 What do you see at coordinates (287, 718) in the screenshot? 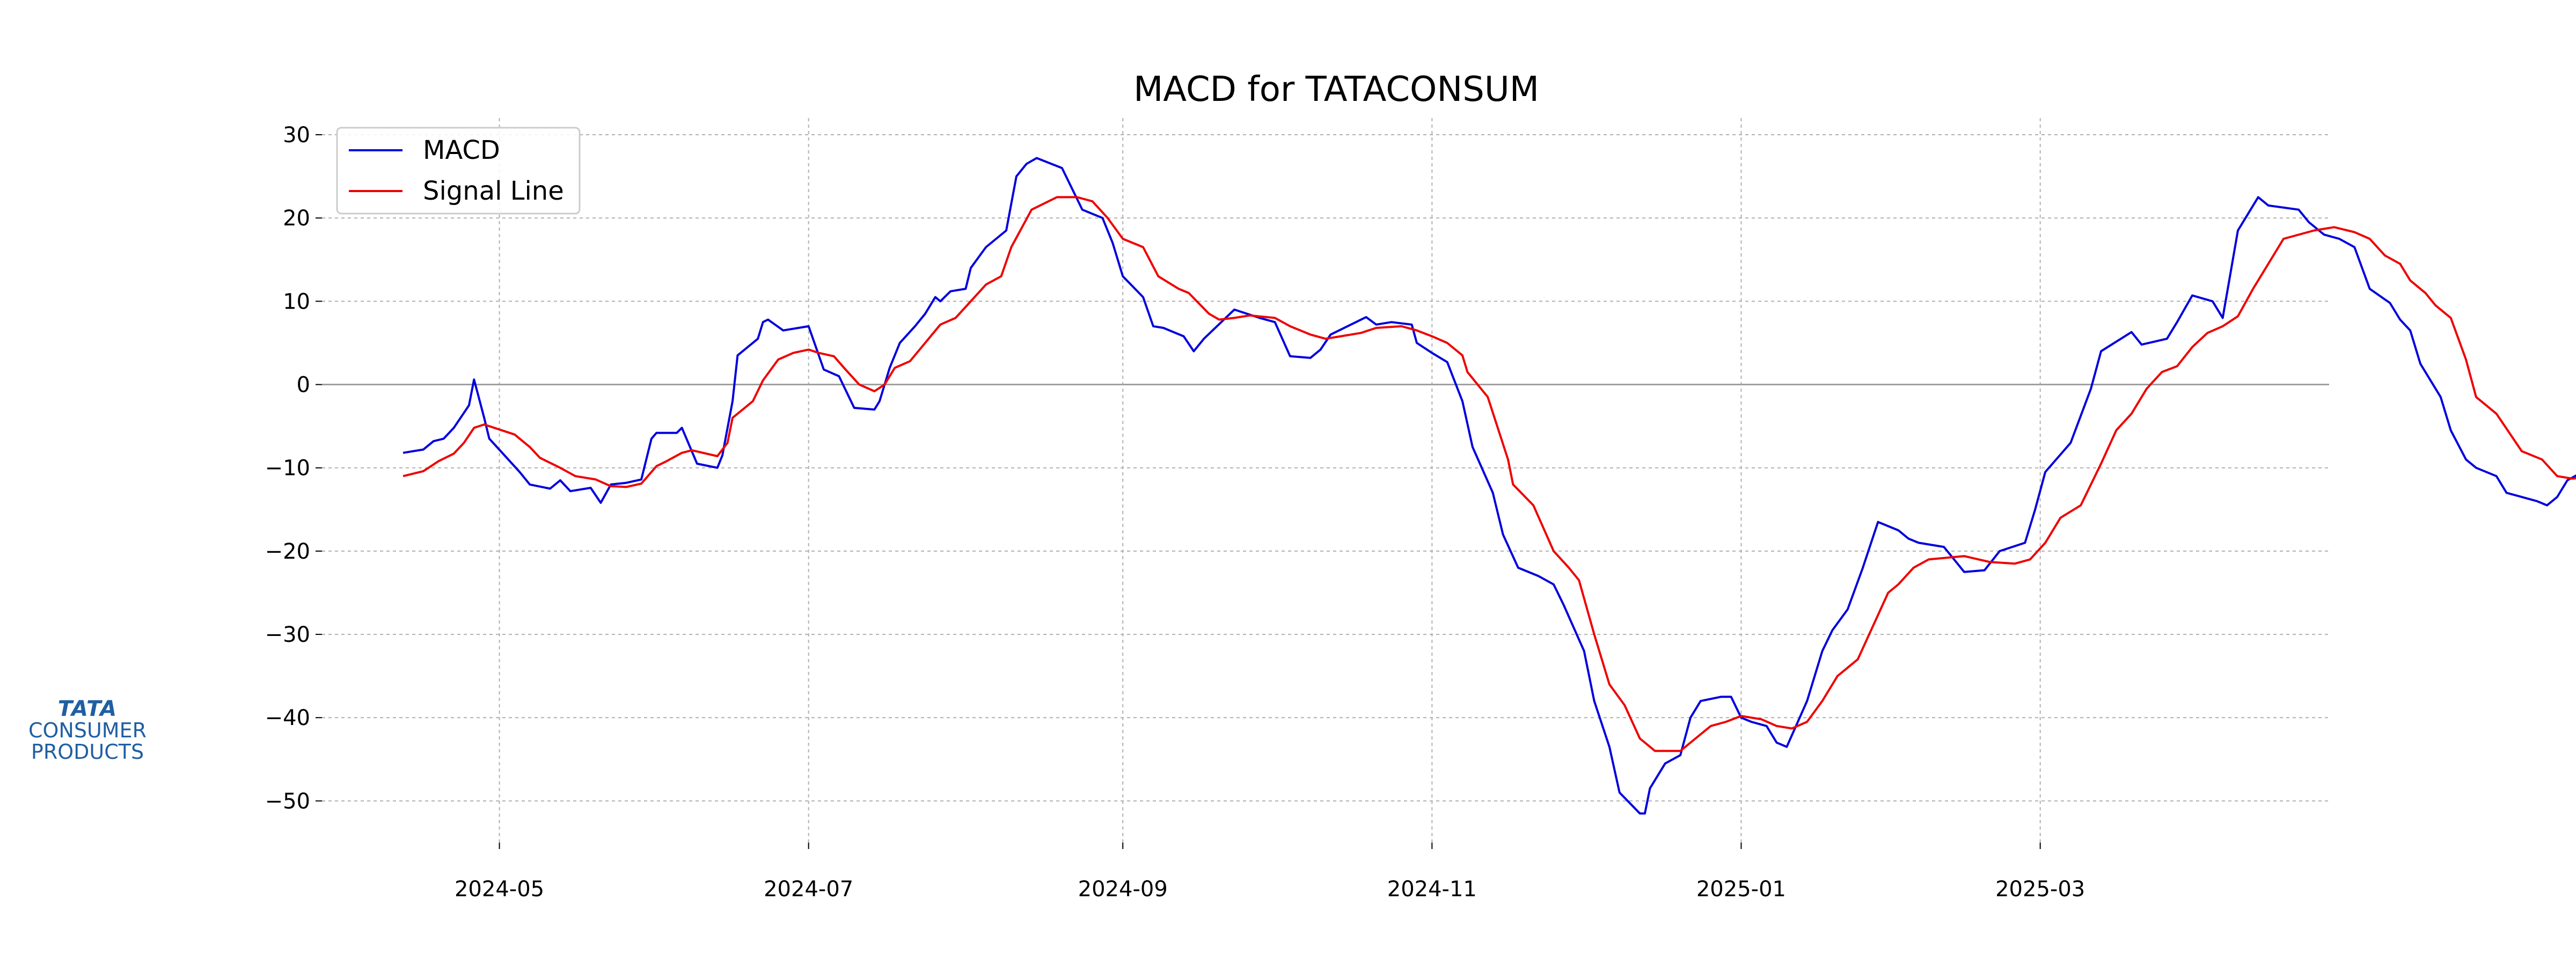
I see `y-tick-label: −40` at bounding box center [287, 718].